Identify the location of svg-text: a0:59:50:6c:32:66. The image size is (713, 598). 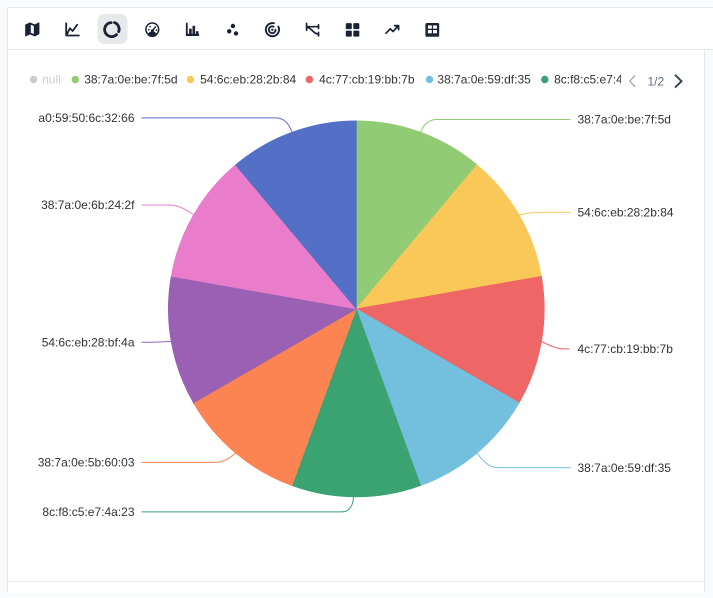
(86, 118).